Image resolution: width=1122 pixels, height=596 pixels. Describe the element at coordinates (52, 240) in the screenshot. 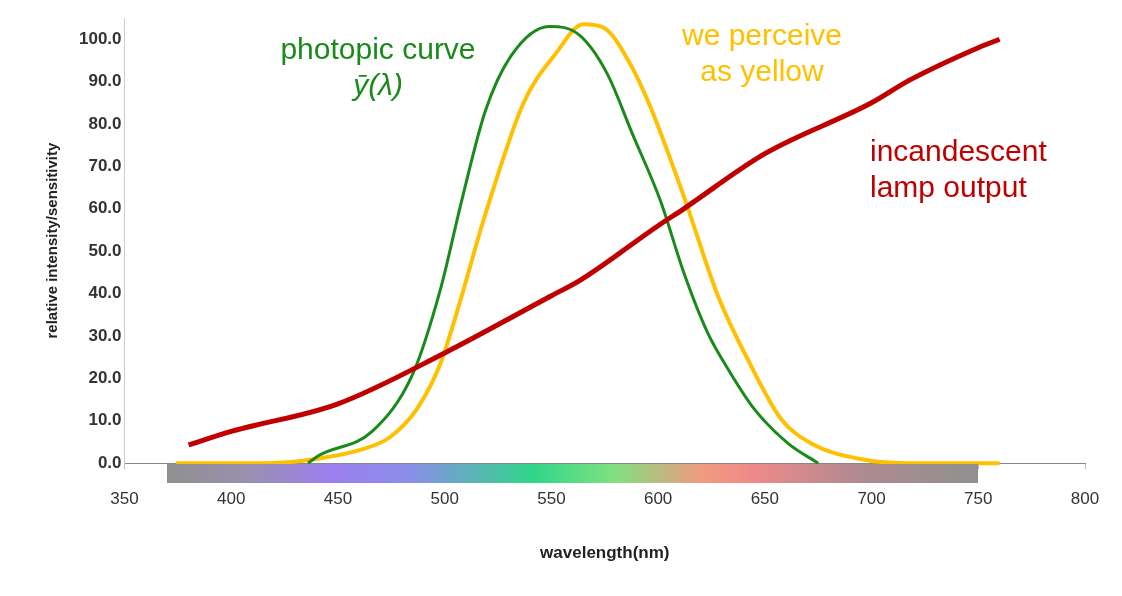

I see `y-axis-title: relative intensity/sensitivity` at that location.